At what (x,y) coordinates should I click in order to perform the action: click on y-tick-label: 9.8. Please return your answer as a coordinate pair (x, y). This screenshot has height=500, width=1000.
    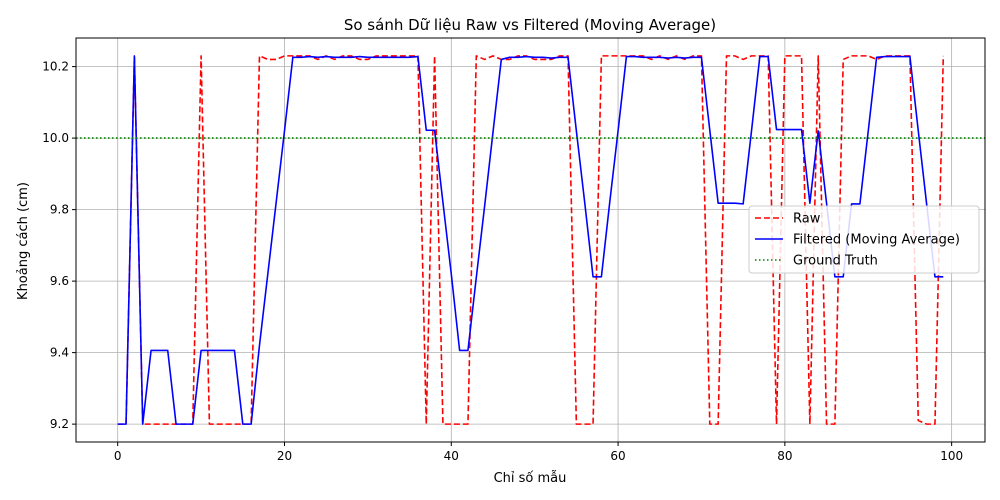
    Looking at the image, I should click on (59, 210).